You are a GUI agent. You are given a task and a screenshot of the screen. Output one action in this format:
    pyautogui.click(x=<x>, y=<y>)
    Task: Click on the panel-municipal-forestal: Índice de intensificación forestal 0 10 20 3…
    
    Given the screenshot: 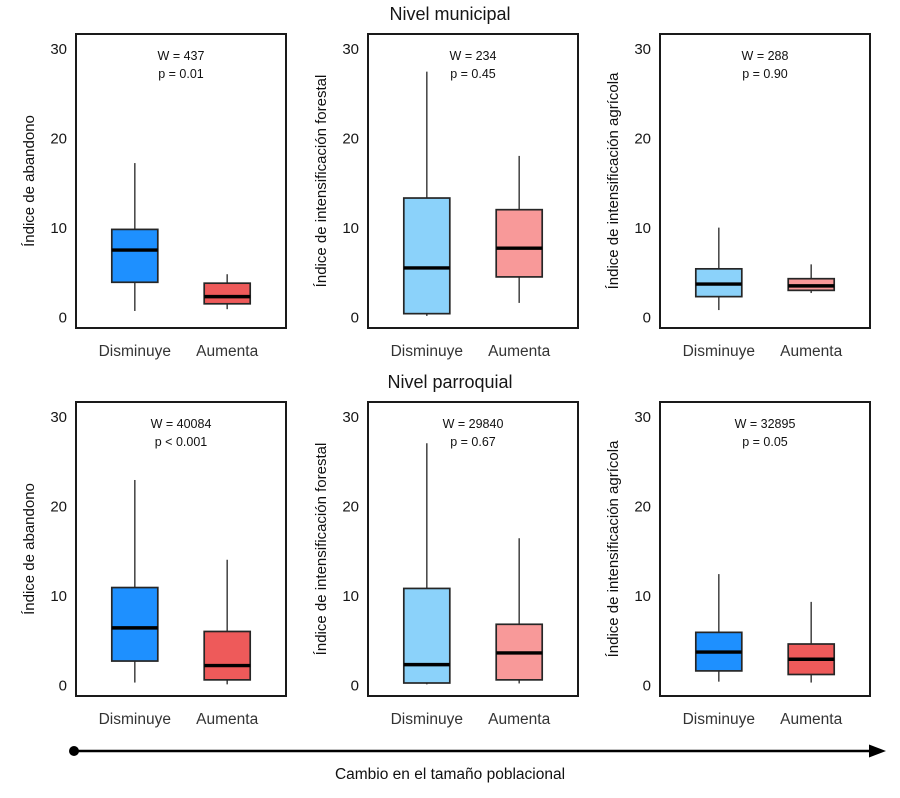 What is the action you would take?
    pyautogui.click(x=446, y=196)
    